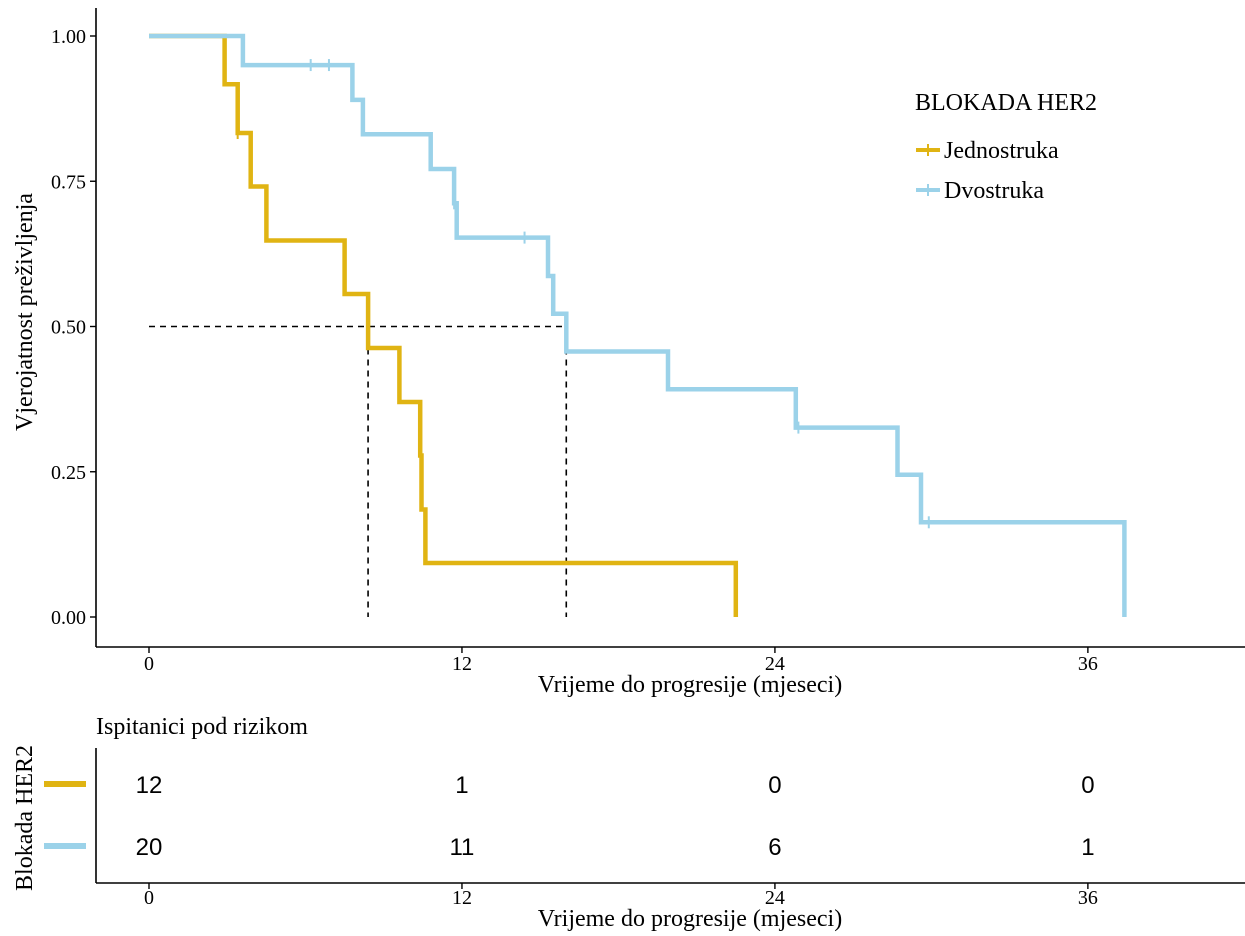 The image size is (1245, 936). I want to click on x-ticks: 0 12 24 36, so click(621, 661).